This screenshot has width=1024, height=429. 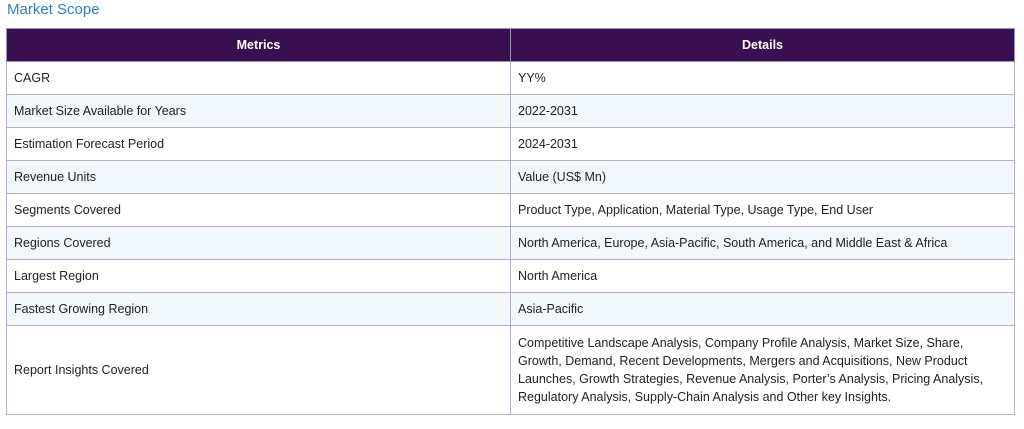 What do you see at coordinates (53, 9) in the screenshot?
I see `section-title: Market Scope` at bounding box center [53, 9].